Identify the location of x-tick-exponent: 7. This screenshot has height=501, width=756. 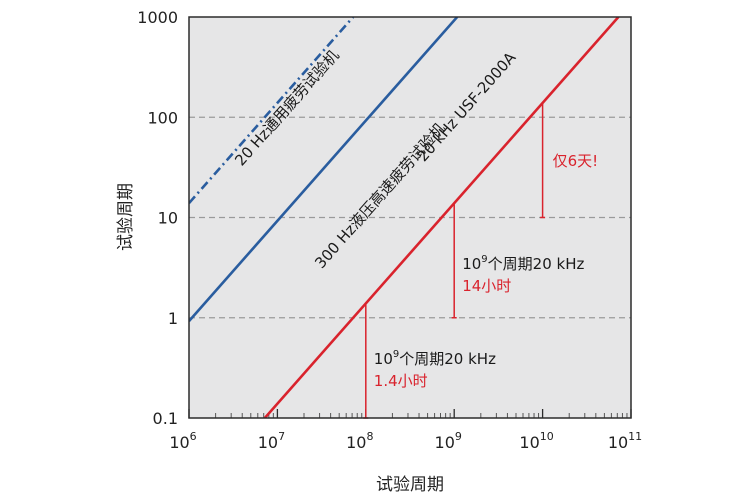
(281, 436).